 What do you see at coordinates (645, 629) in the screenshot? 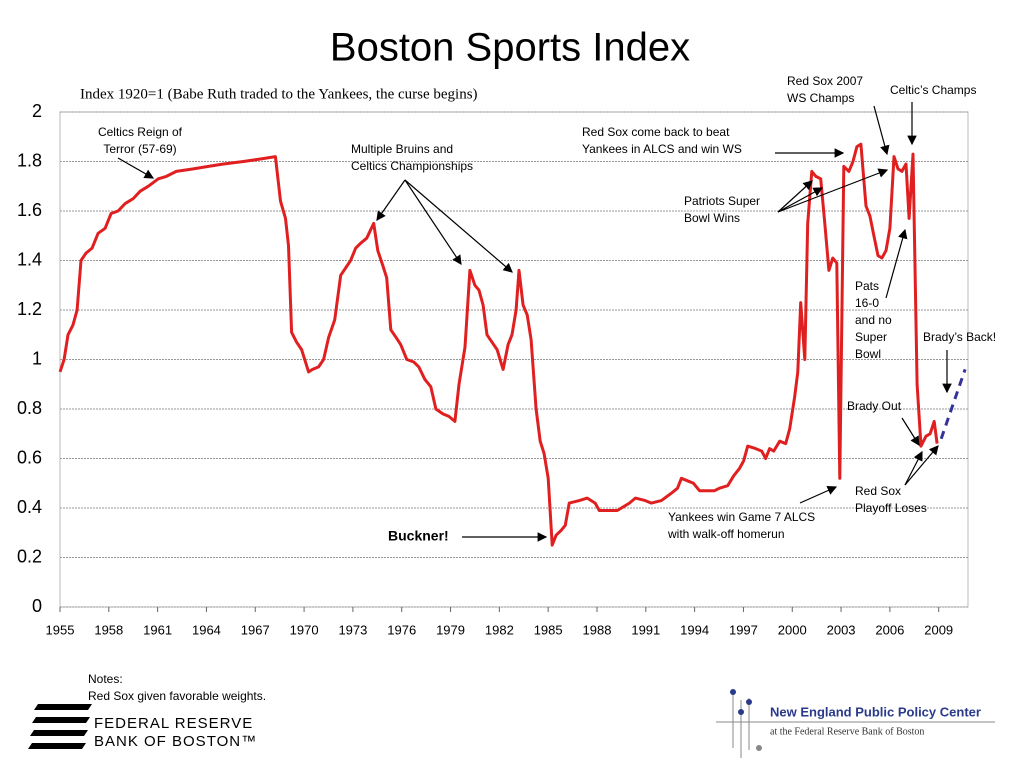
I see `x-tick-label: 1991` at bounding box center [645, 629].